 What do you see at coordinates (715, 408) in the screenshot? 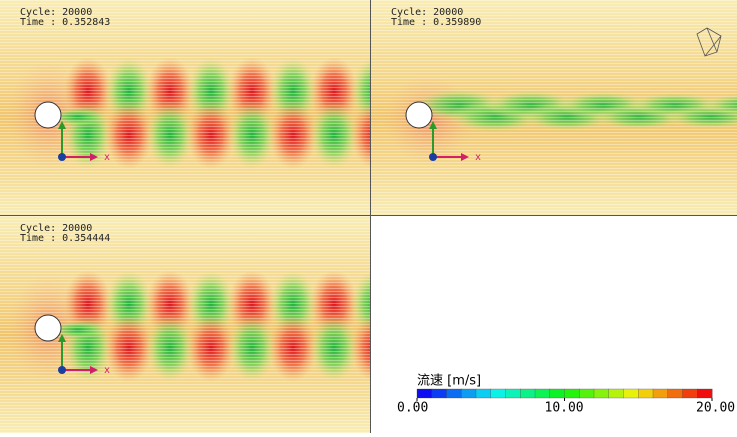
I see `legend-tick-label: 20.00` at bounding box center [715, 408].